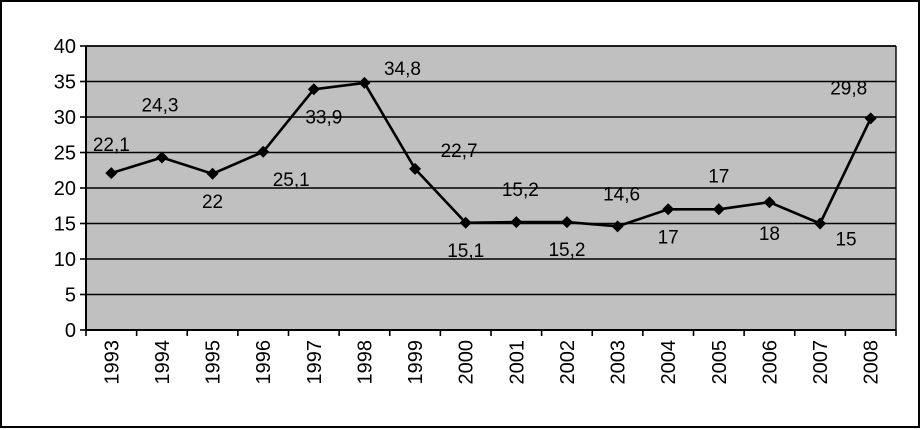 This screenshot has width=920, height=430. What do you see at coordinates (65, 118) in the screenshot?
I see `y-tick-label: 30` at bounding box center [65, 118].